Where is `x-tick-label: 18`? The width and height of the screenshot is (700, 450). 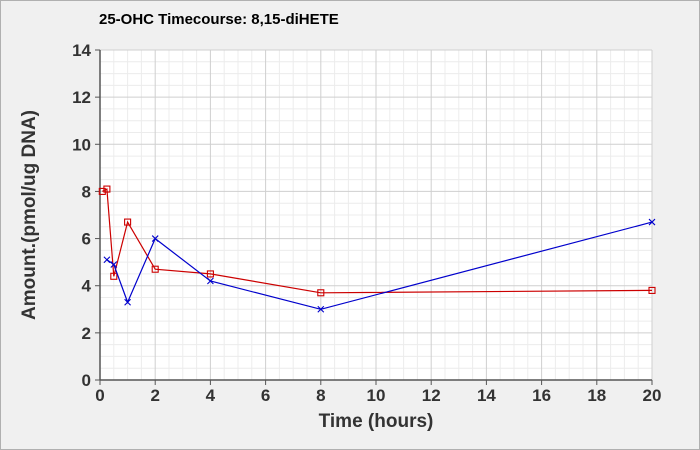
x-tick-label: 18 is located at coordinates (596, 395).